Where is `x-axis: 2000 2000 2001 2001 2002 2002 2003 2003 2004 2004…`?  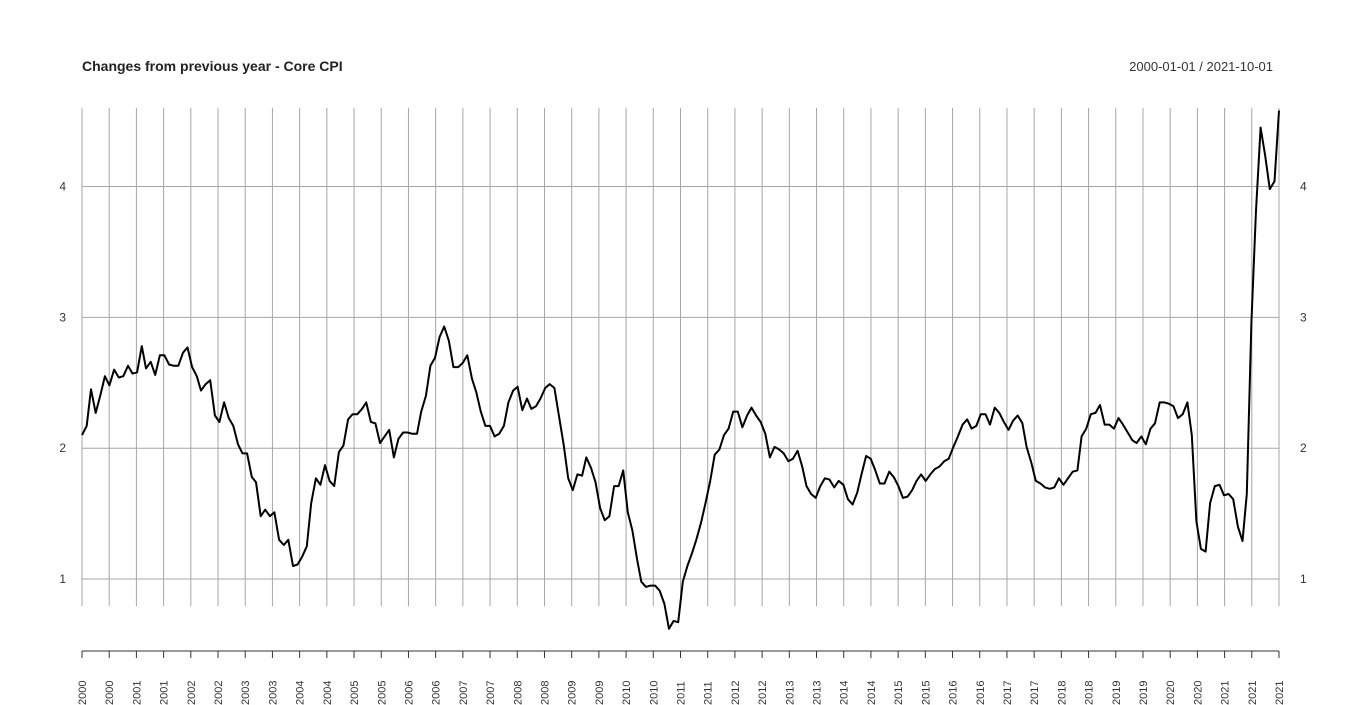
x-axis: 2000 2000 2001 2001 2002 2002 2003 2003 2004 2004… is located at coordinates (681, 677).